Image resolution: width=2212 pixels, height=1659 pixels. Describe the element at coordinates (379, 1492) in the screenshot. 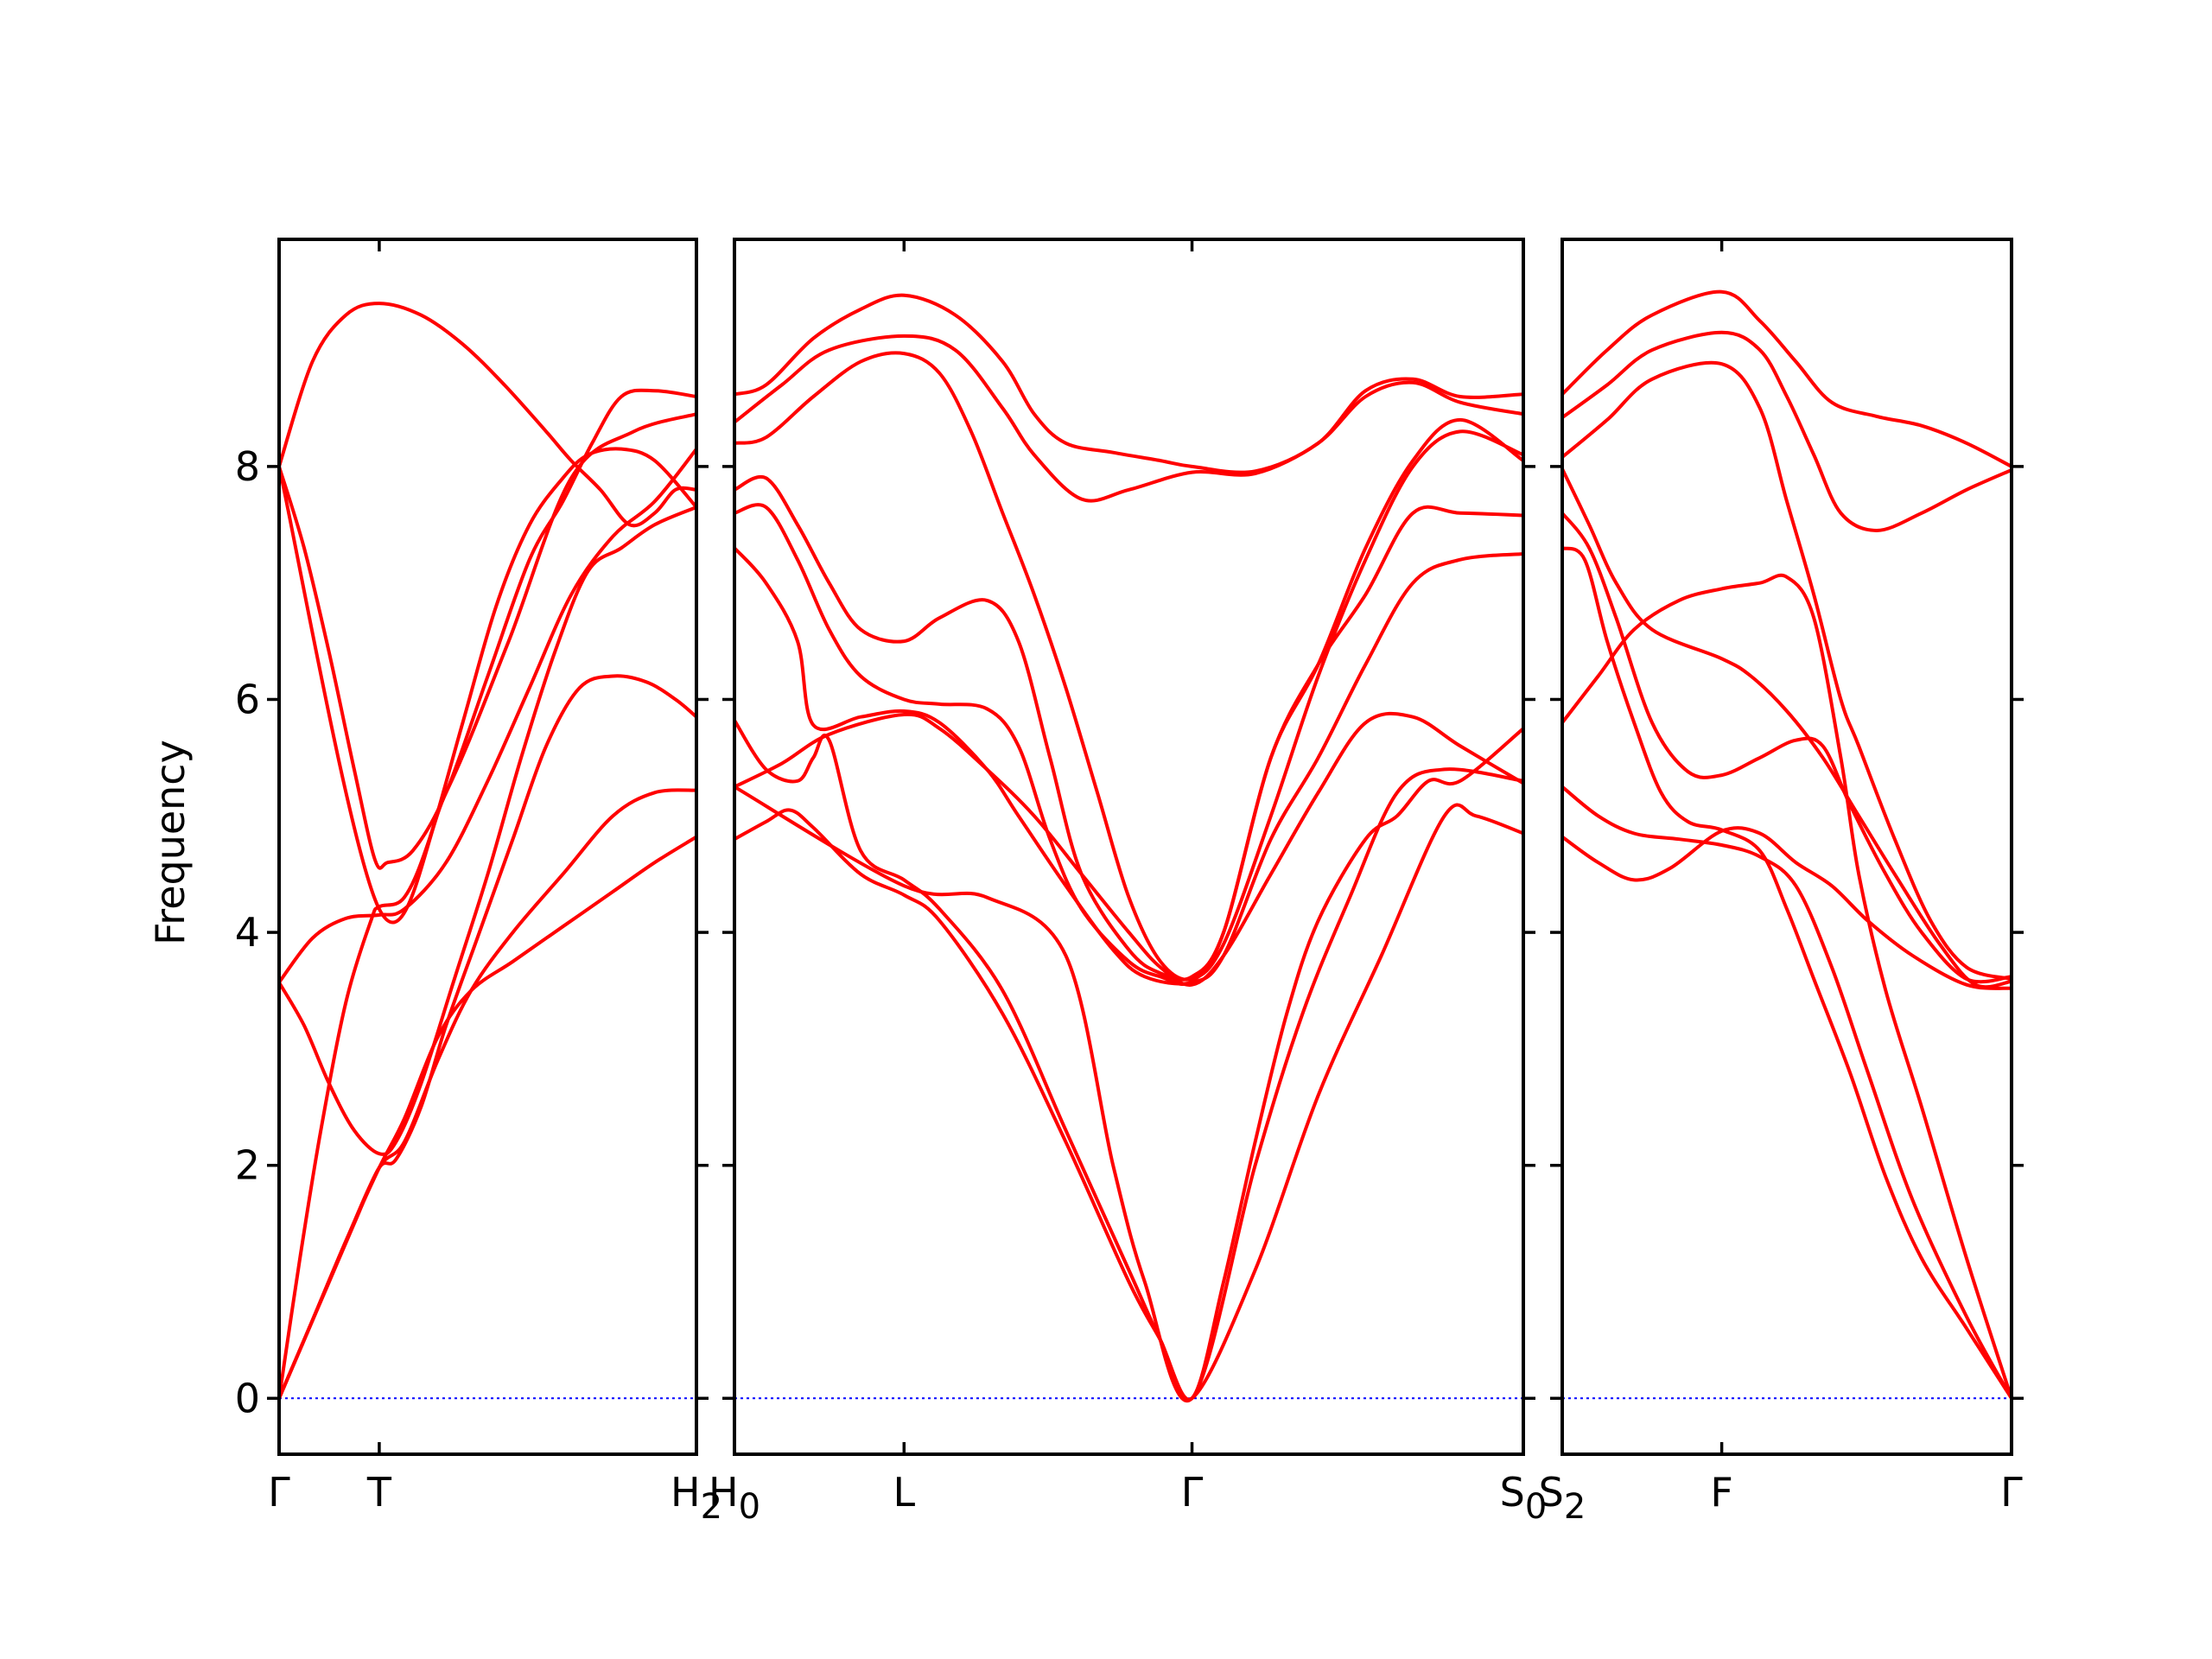

I see `x-tick-label: T` at that location.